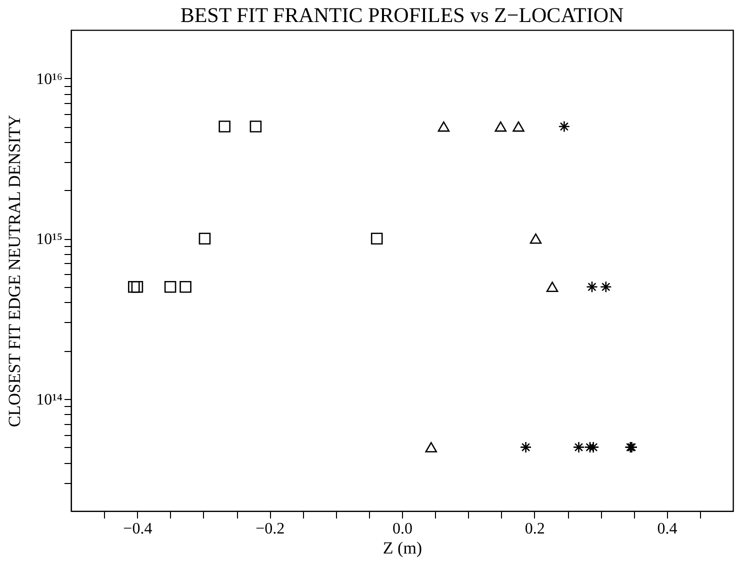 The width and height of the screenshot is (738, 561). What do you see at coordinates (49, 79) in the screenshot?
I see `y-tick-label: 10¹⁶` at bounding box center [49, 79].